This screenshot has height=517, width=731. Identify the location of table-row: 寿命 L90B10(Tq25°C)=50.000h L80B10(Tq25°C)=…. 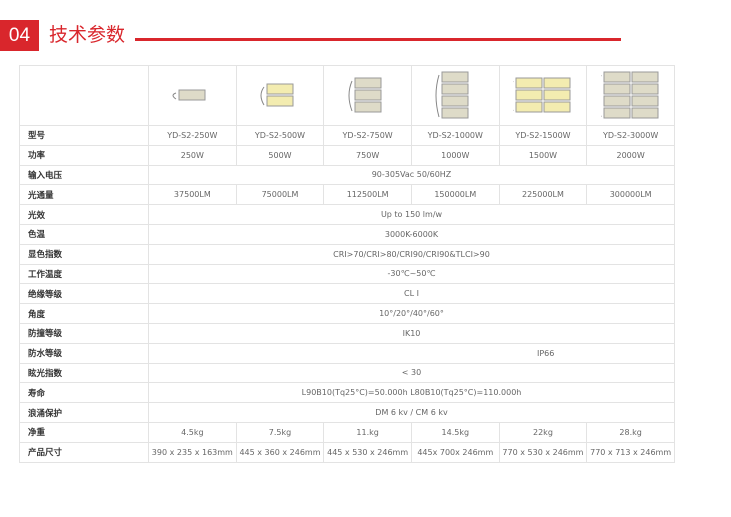
(347, 393).